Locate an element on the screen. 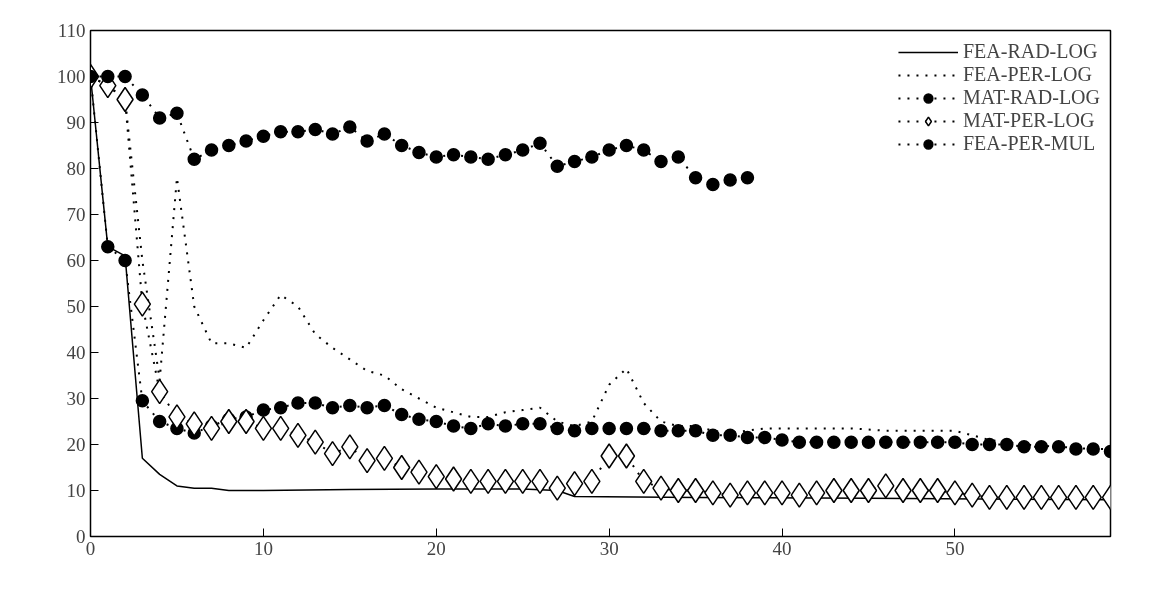 The height and width of the screenshot is (602, 1156). y-tick-label: 80 is located at coordinates (76, 168).